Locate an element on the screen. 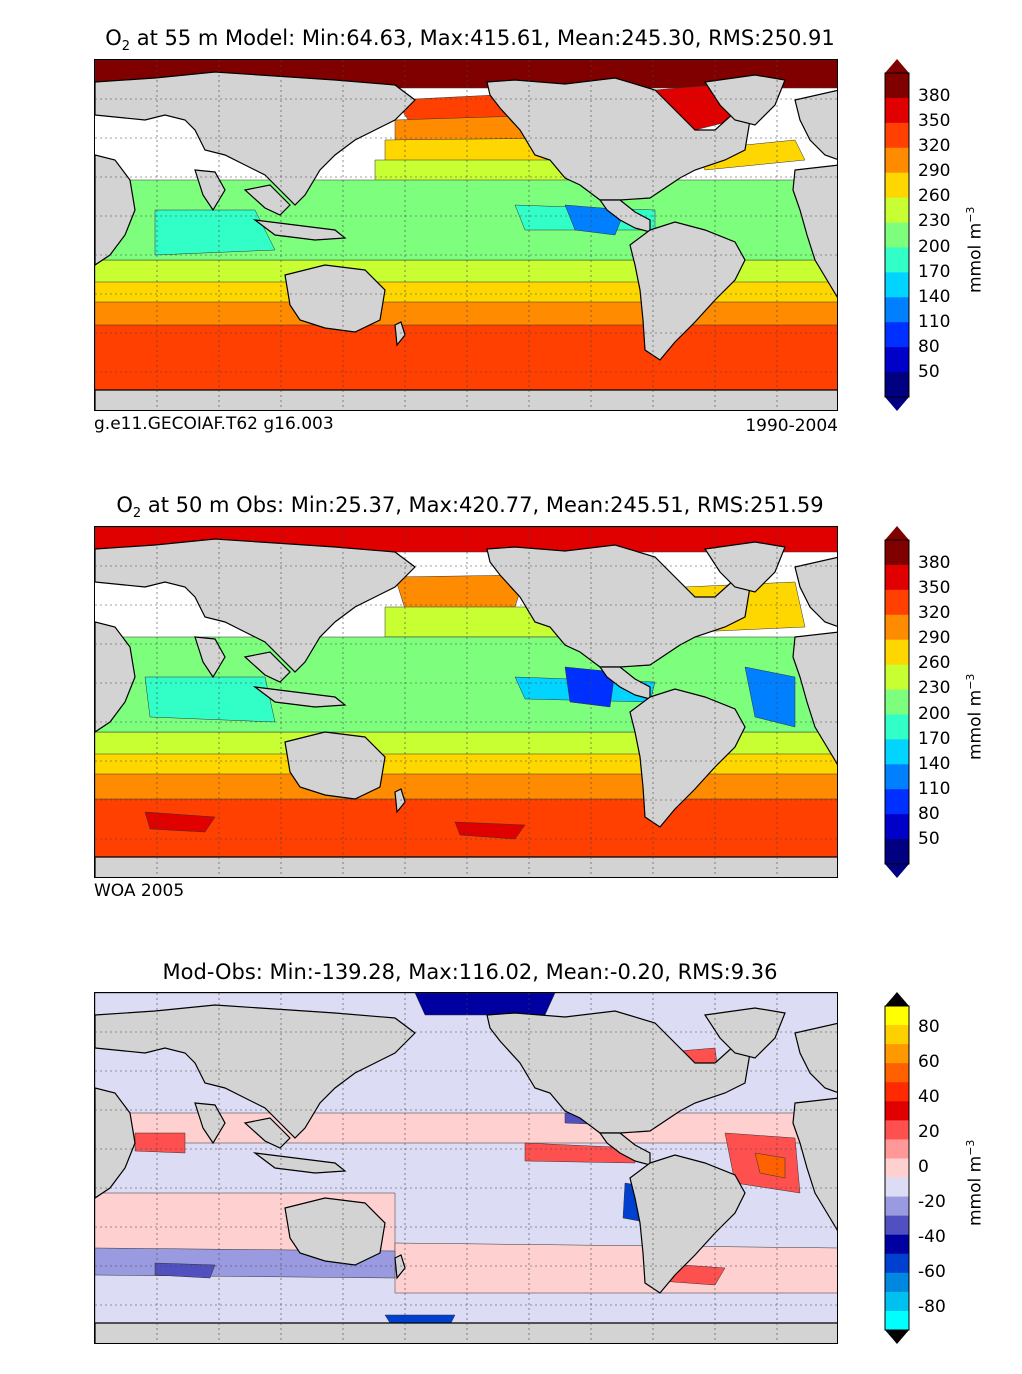 This screenshot has width=1022, height=1374. panel3-colorbar-label: mmol m−3 is located at coordinates (975, 1183).